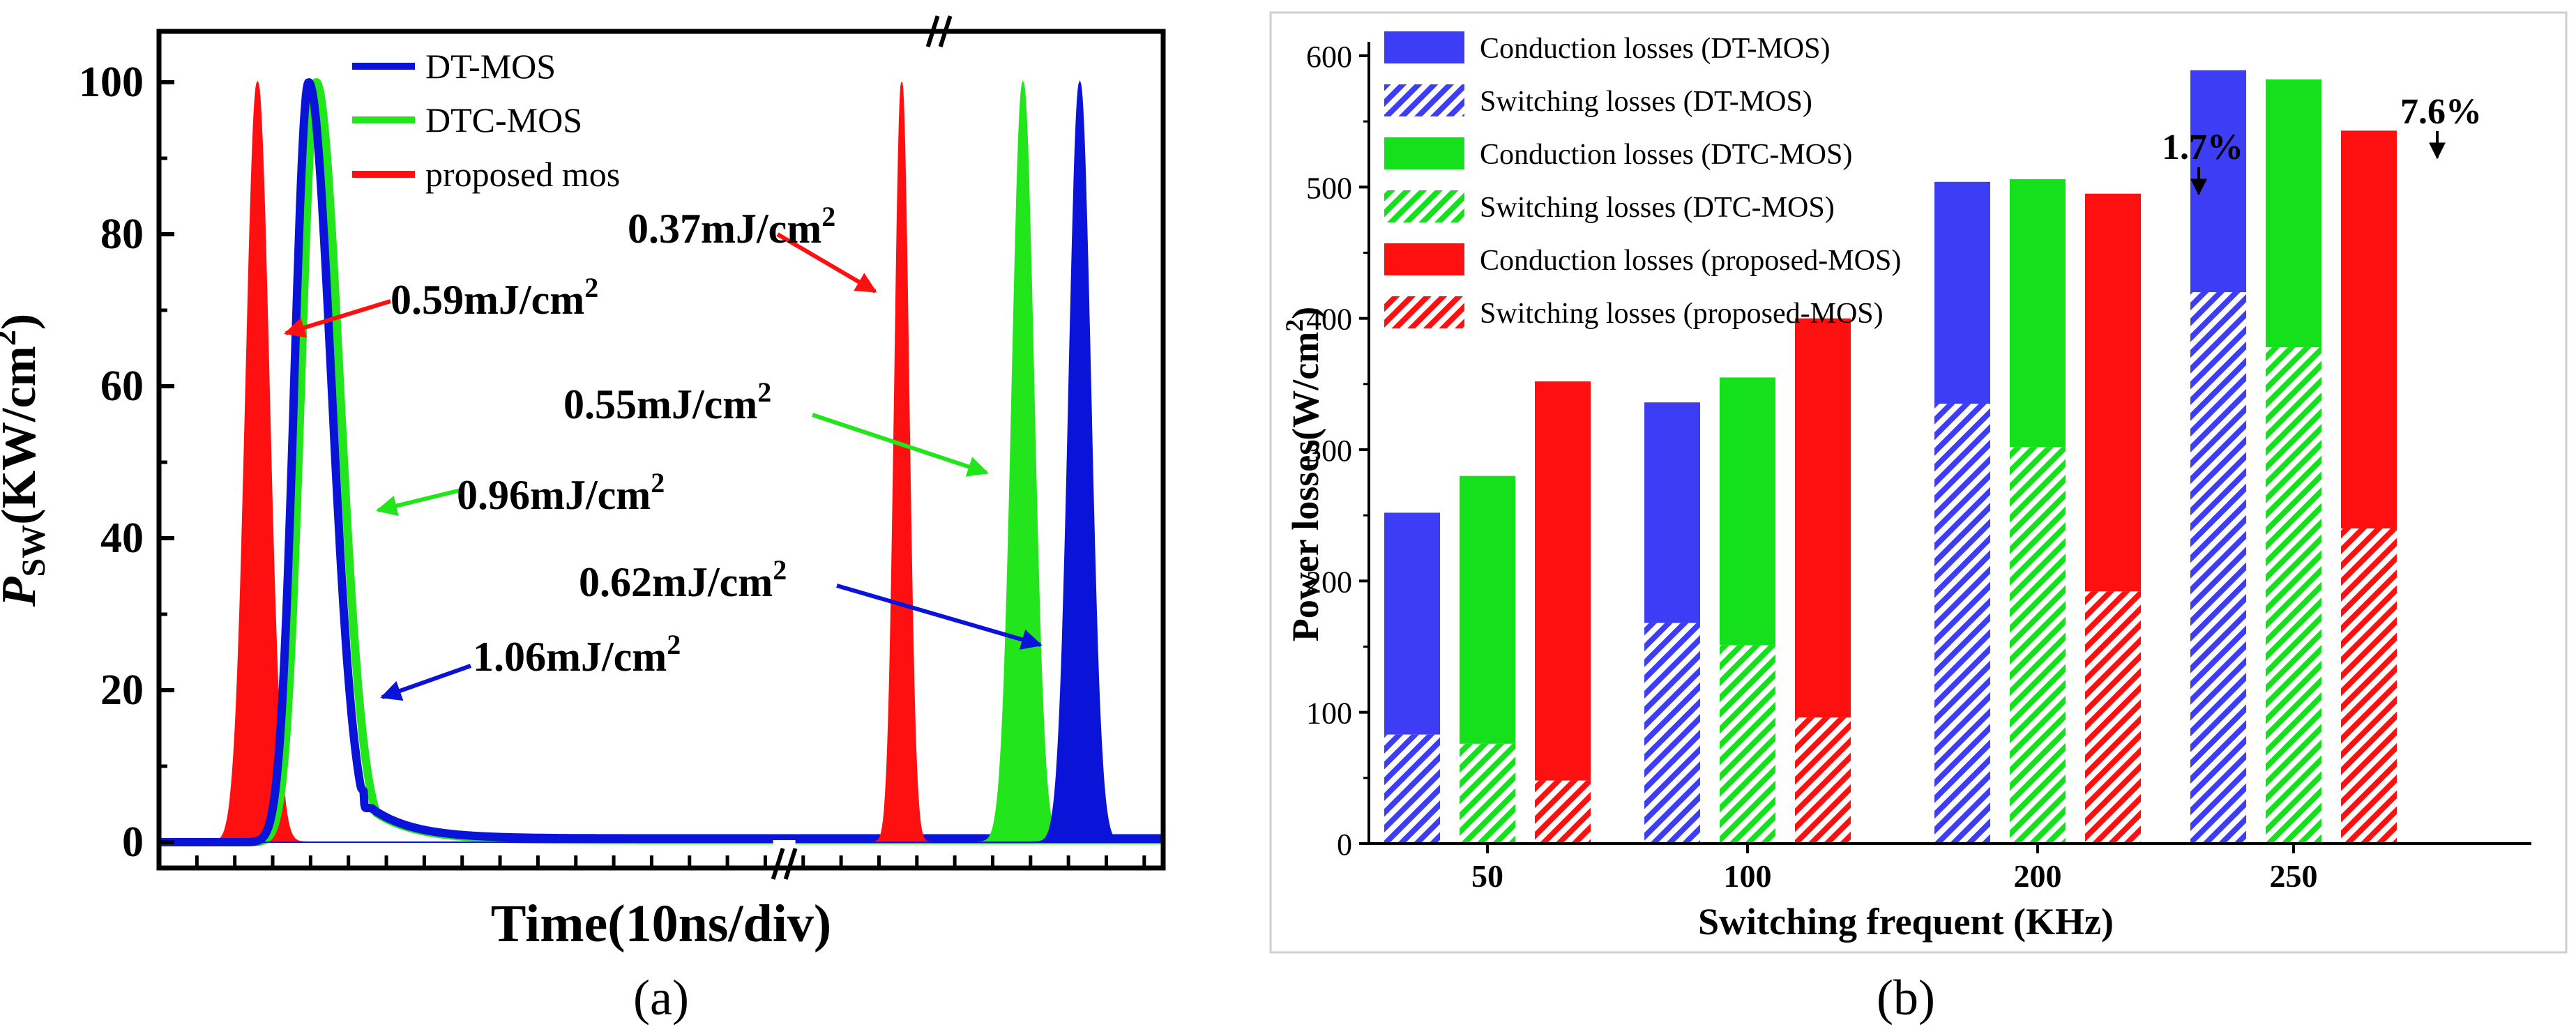 This screenshot has width=2576, height=1036. Describe the element at coordinates (1906, 998) in the screenshot. I see `caption-b: (b)` at that location.